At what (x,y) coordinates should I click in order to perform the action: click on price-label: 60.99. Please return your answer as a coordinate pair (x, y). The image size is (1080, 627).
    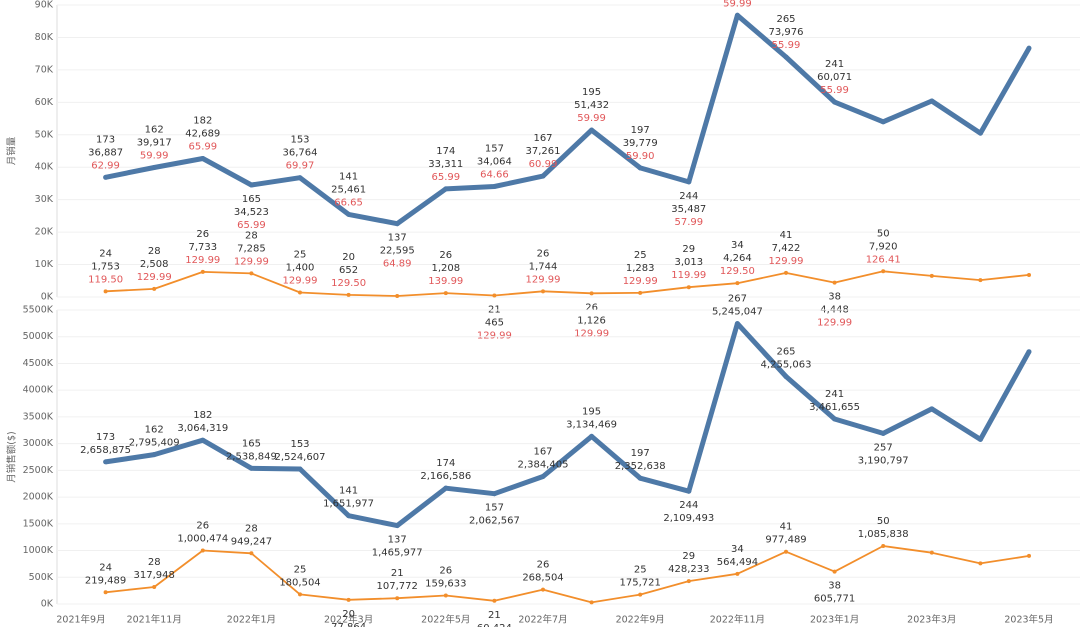
    Looking at the image, I should click on (543, 164).